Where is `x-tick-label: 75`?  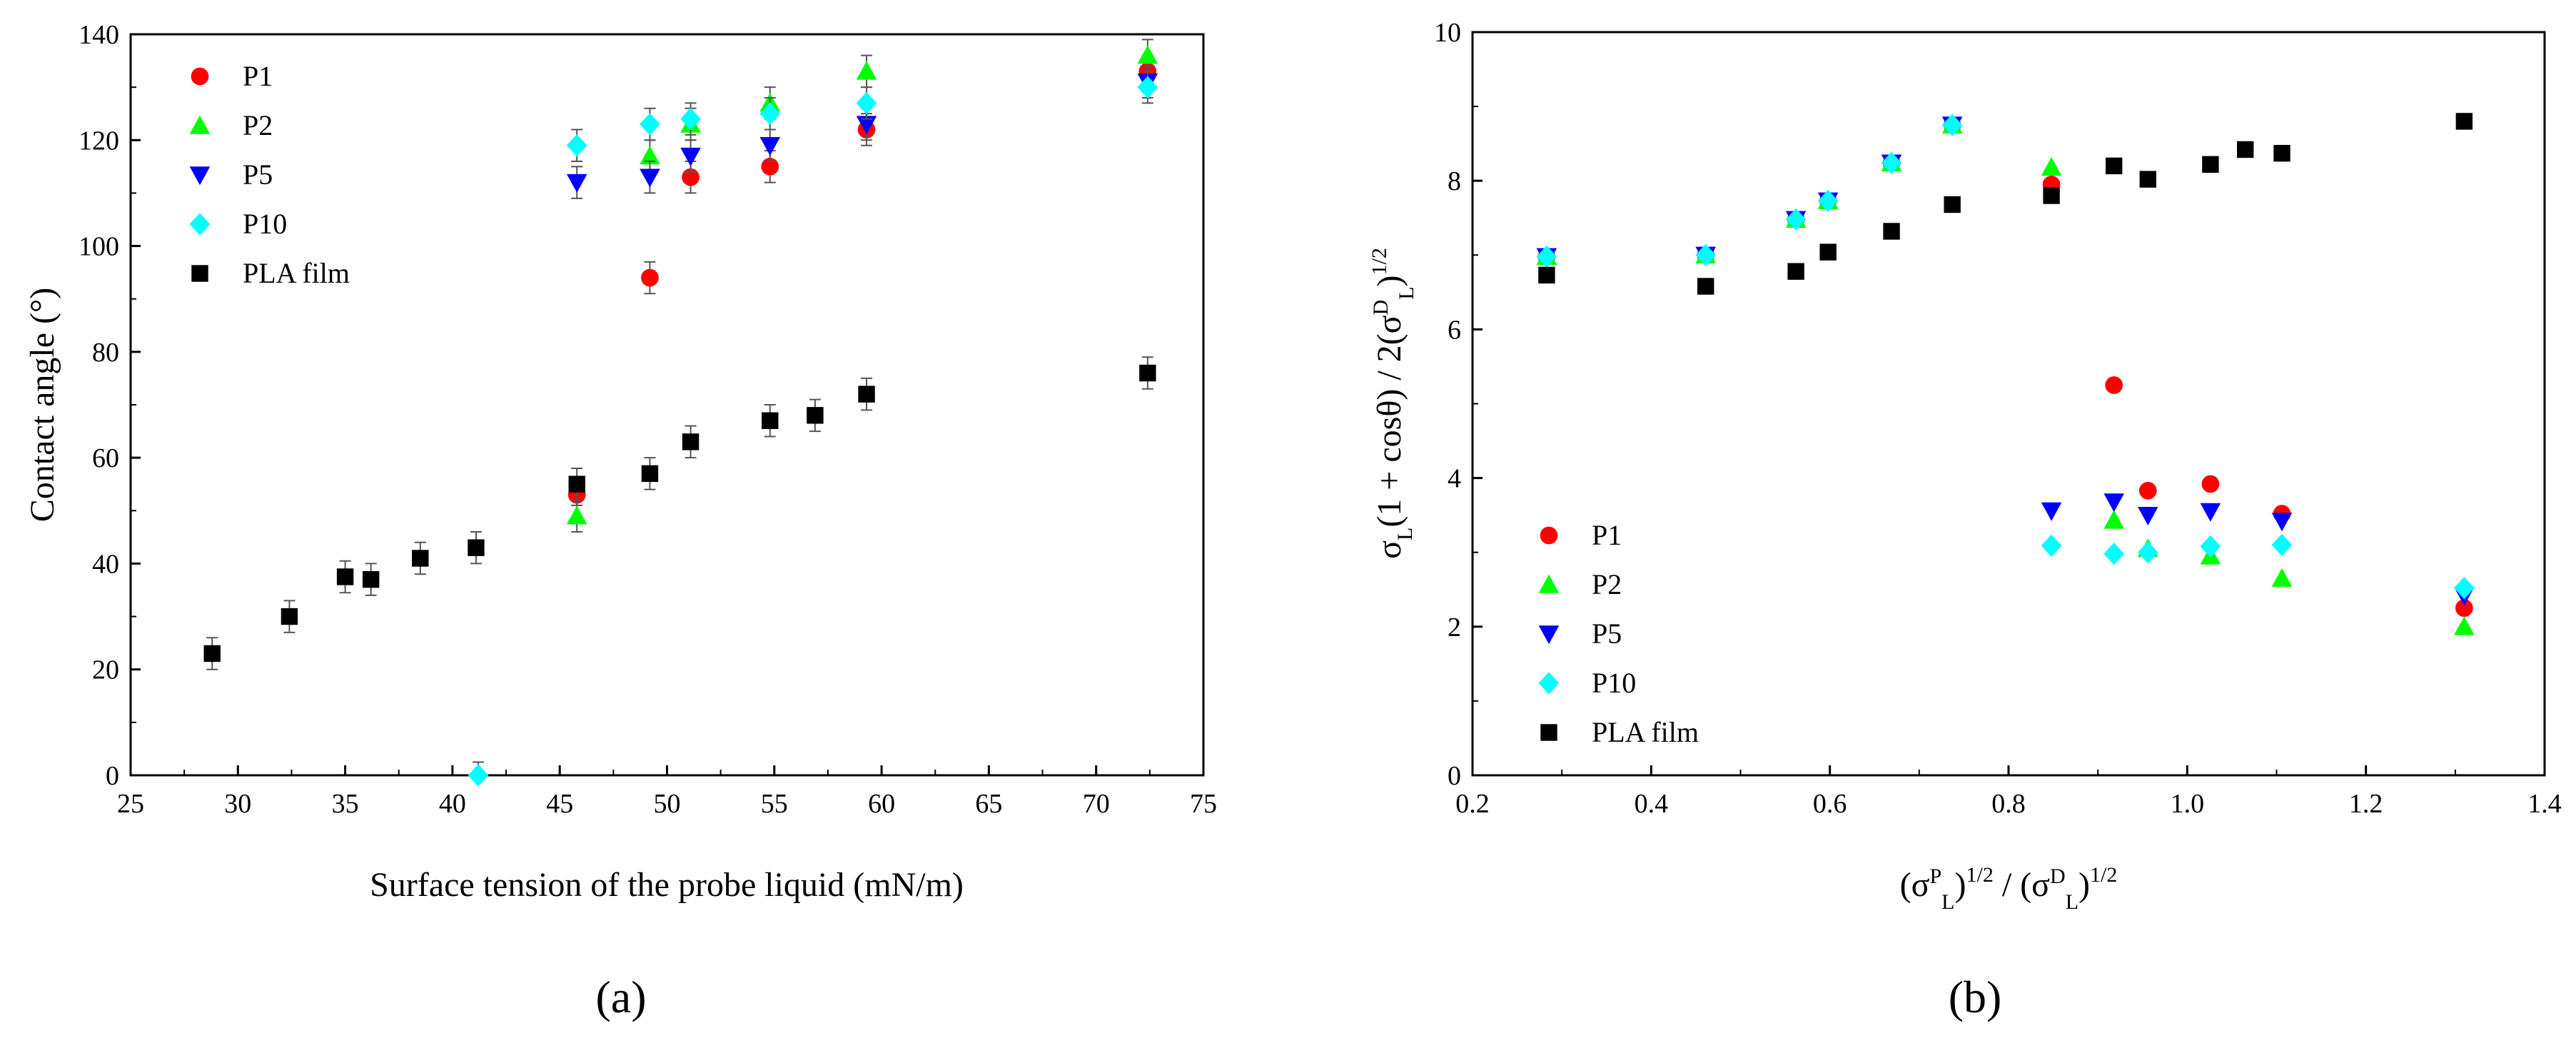
x-tick-label: 75 is located at coordinates (1203, 804).